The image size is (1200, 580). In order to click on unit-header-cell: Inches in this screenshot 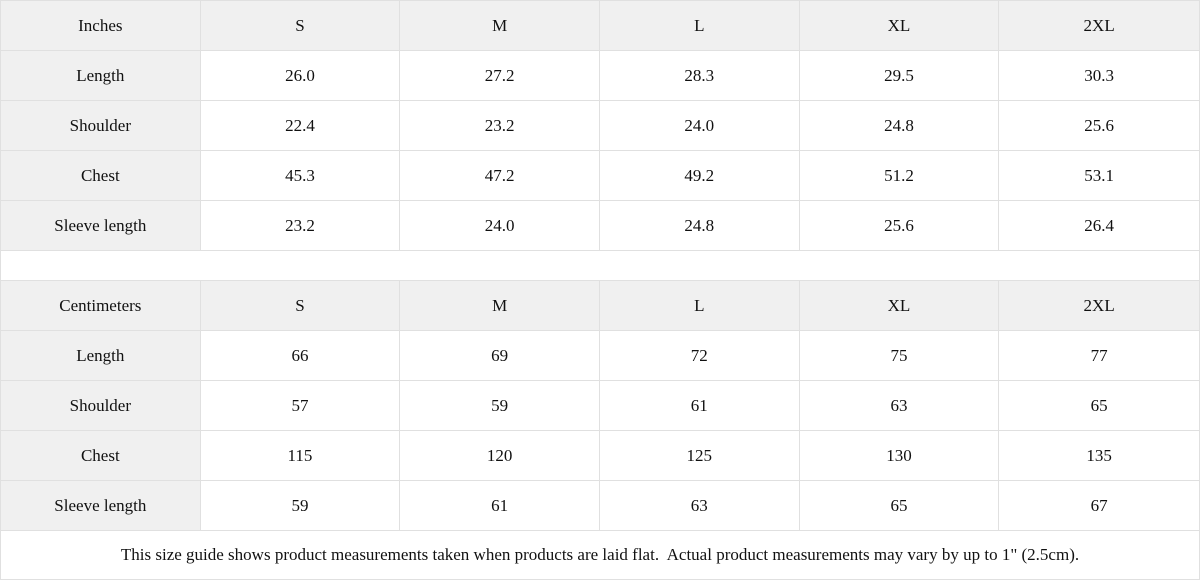, I will do `click(101, 26)`.